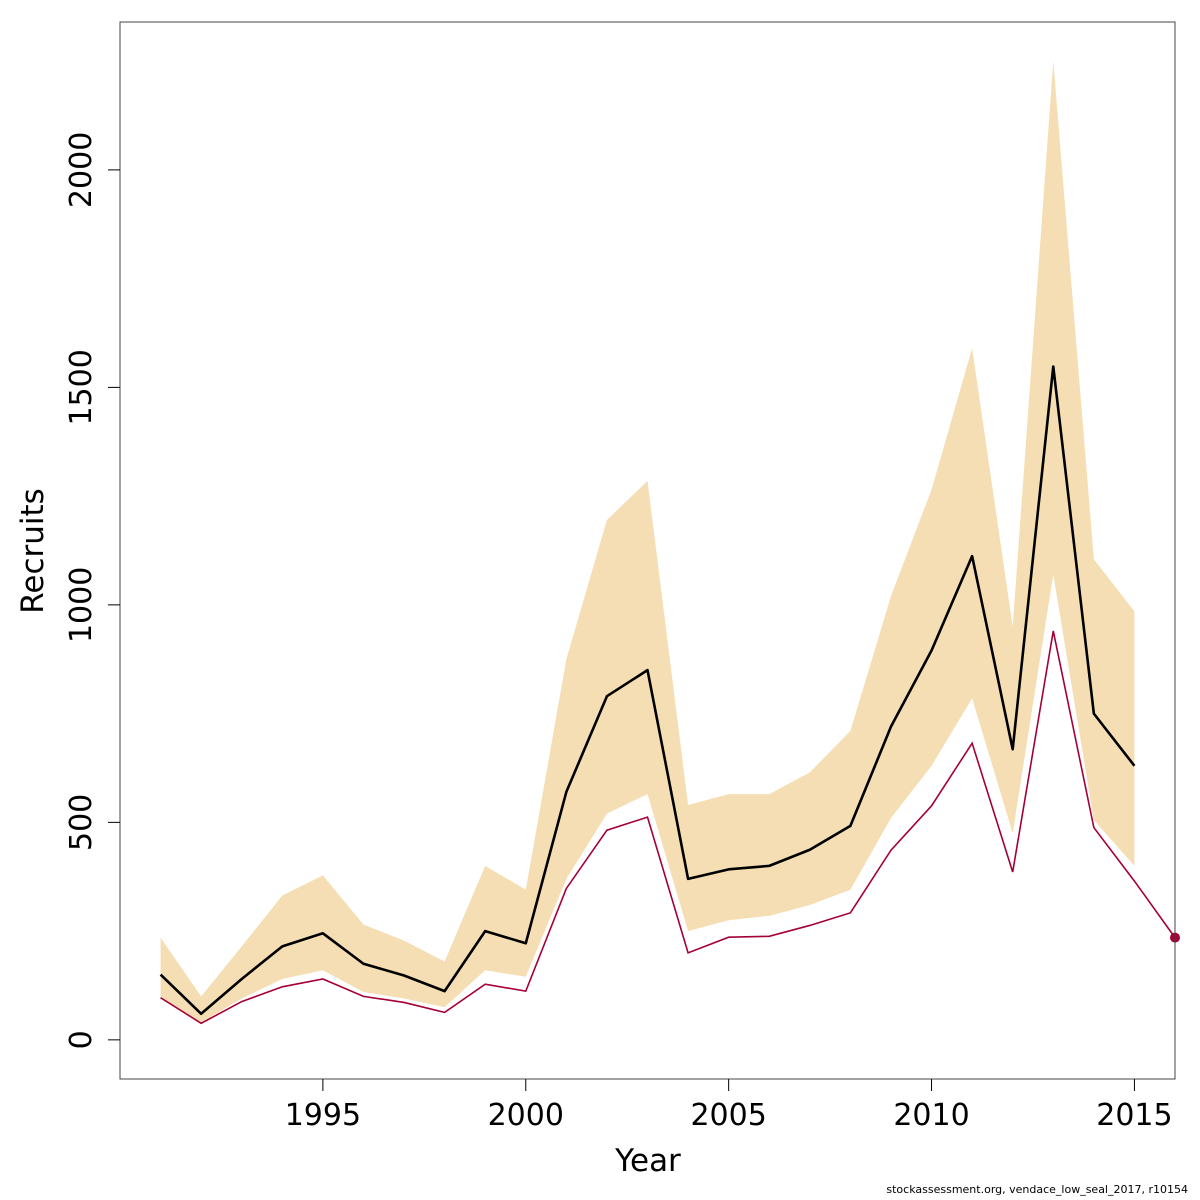 Image resolution: width=1200 pixels, height=1200 pixels. I want to click on x-tick-label: 1995, so click(323, 1115).